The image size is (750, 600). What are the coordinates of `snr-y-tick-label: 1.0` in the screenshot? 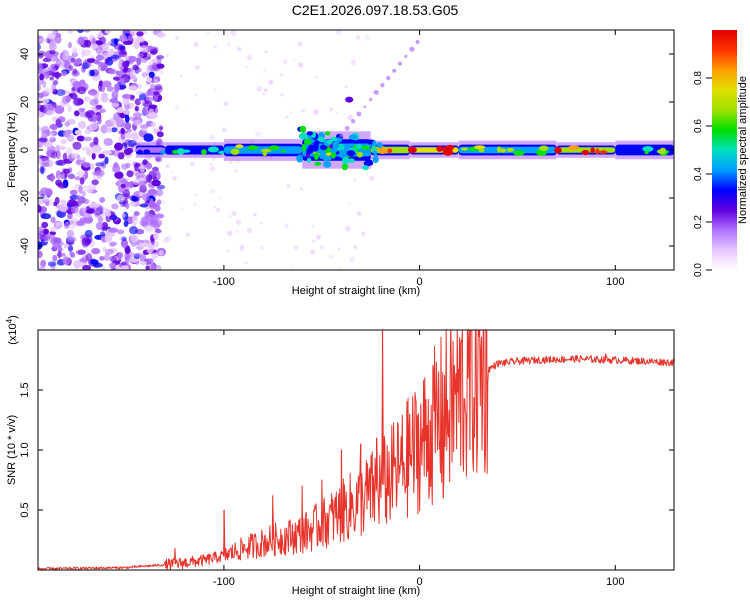 It's located at (25, 449).